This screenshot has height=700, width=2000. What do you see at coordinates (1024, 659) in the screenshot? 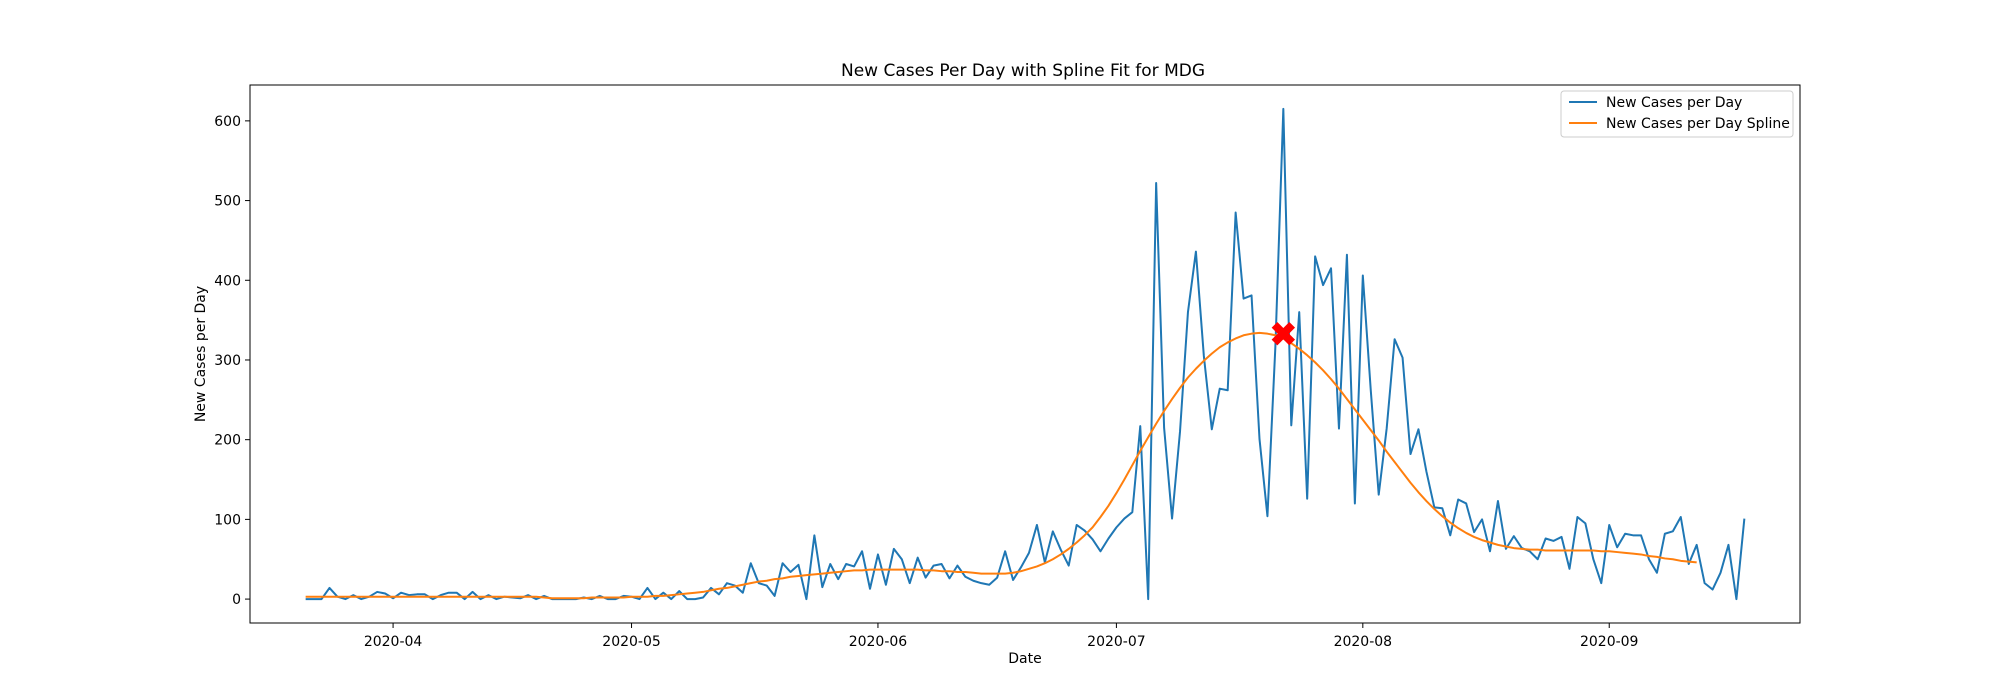
I see `x-axis-label: Date` at bounding box center [1024, 659].